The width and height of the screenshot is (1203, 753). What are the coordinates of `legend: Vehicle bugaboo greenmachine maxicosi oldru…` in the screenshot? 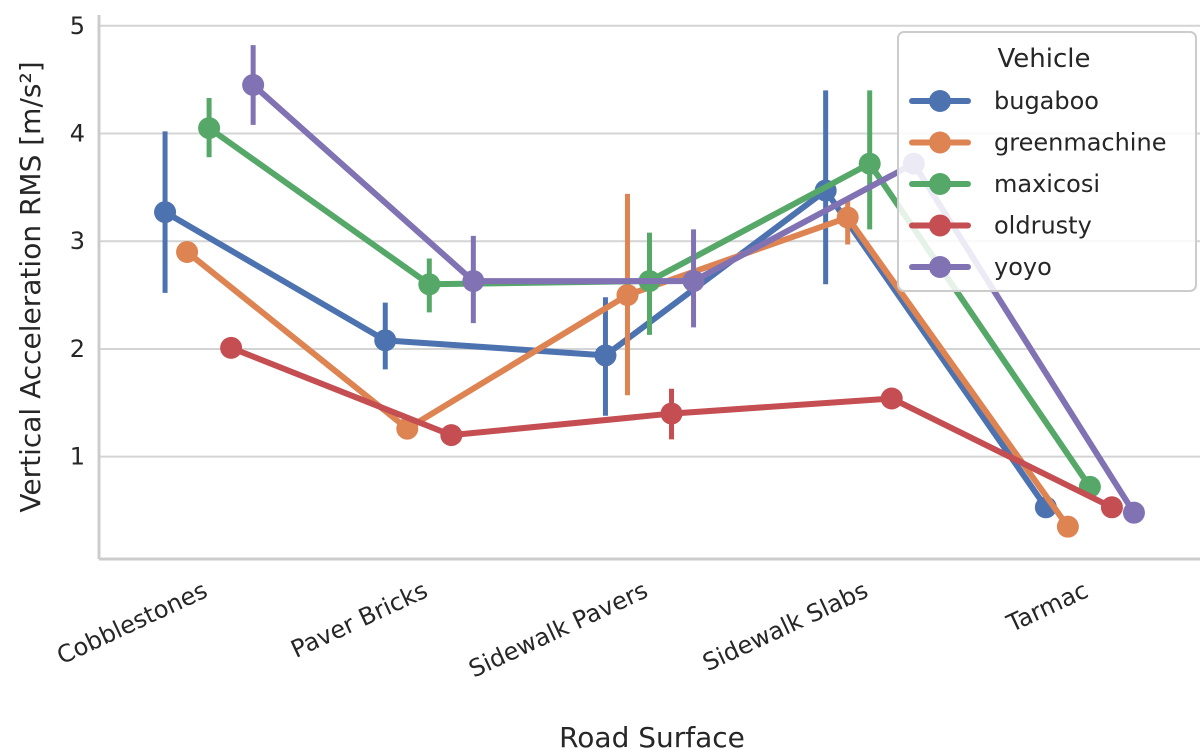 It's located at (1047, 161).